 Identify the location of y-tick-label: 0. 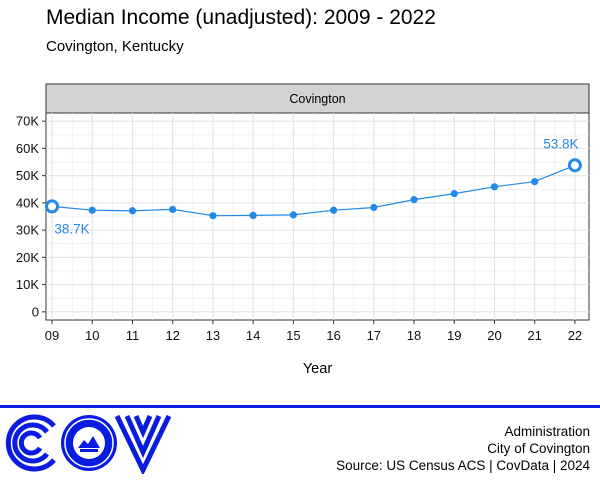
(35, 311).